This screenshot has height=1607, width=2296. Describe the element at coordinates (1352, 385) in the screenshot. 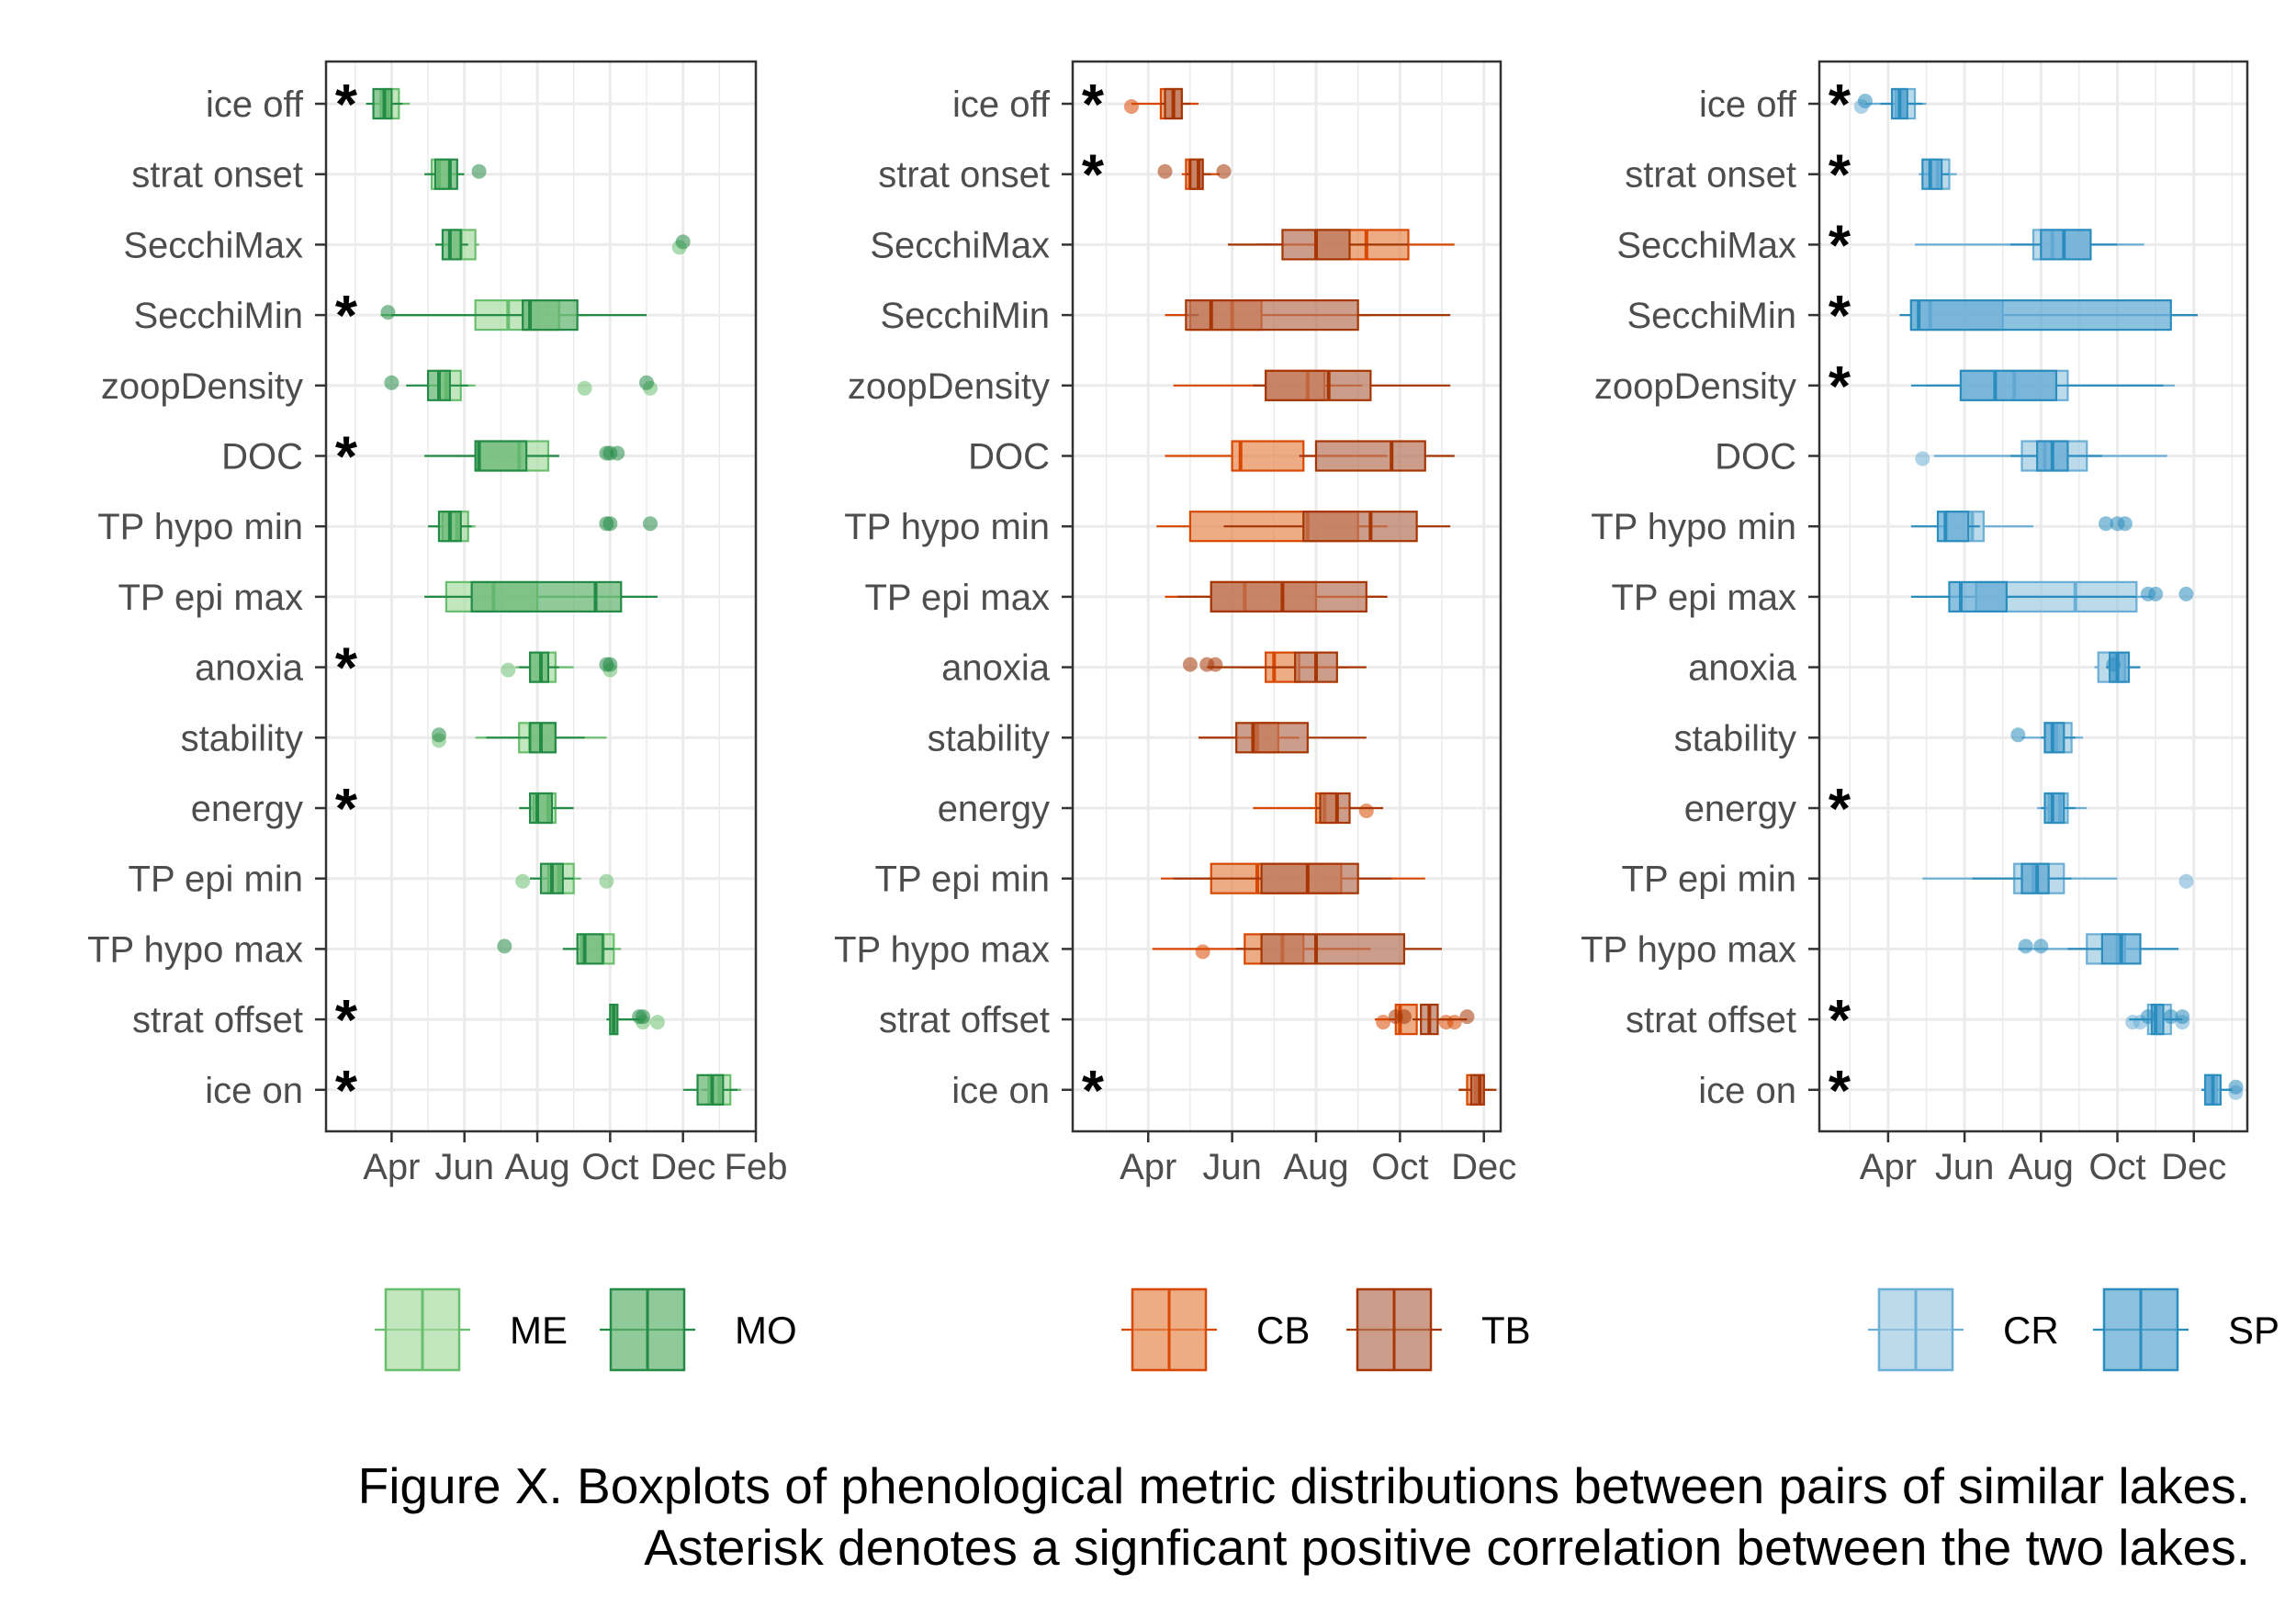

I see `box-tb-zoopdensity` at that location.